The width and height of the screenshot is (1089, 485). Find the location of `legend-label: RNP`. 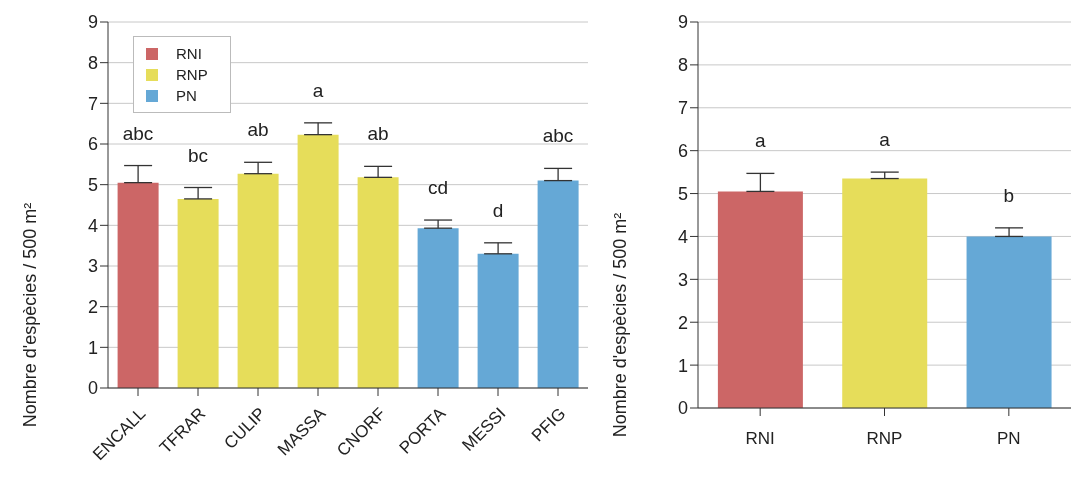

legend-label: RNP is located at coordinates (192, 75).